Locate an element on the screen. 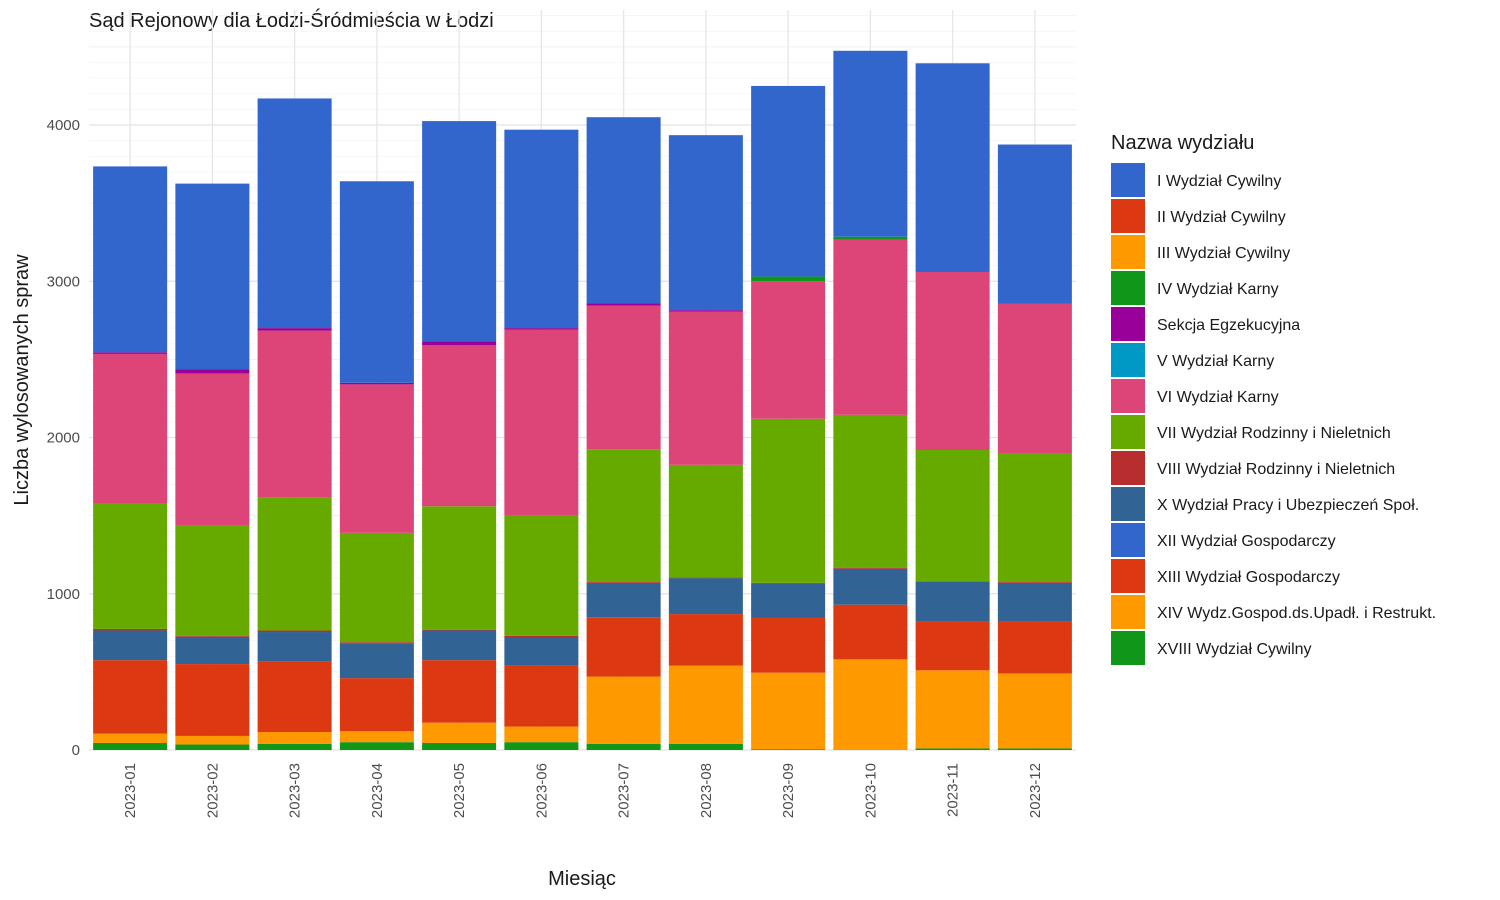 This screenshot has width=1500, height=900. y-tick-label: 4000 is located at coordinates (63, 125).